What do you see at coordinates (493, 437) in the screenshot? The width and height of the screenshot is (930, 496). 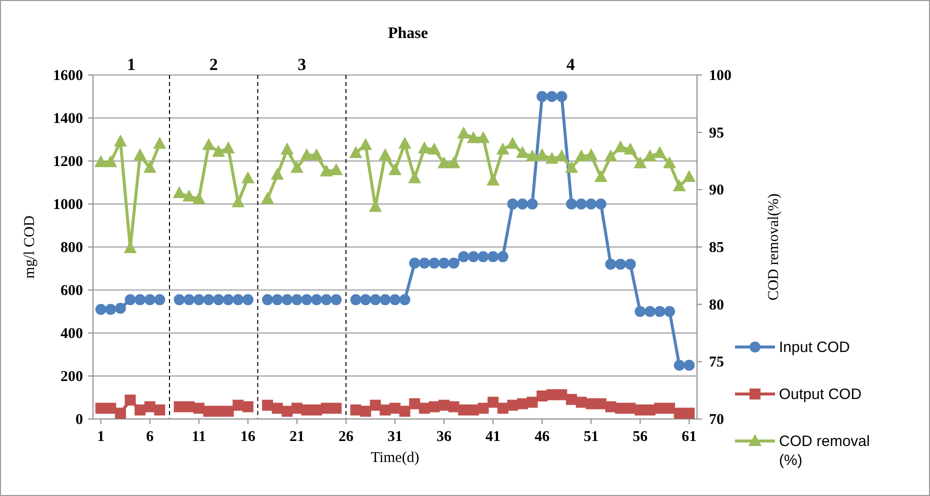 I see `x-tick-label: 41` at bounding box center [493, 437].